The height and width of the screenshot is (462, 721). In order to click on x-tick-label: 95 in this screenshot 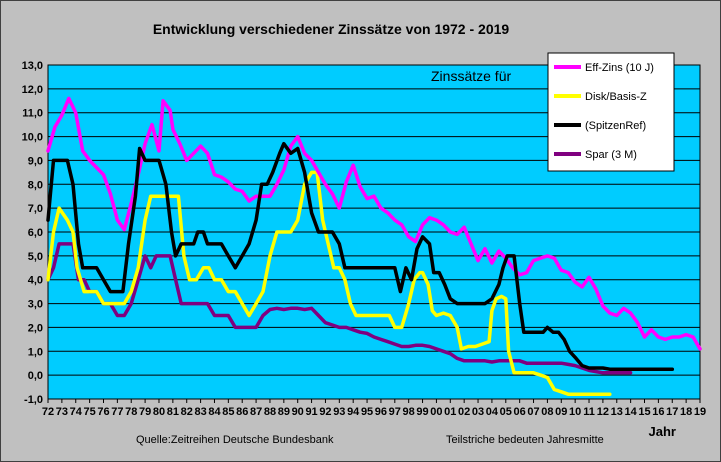, I will do `click(367, 412)`.